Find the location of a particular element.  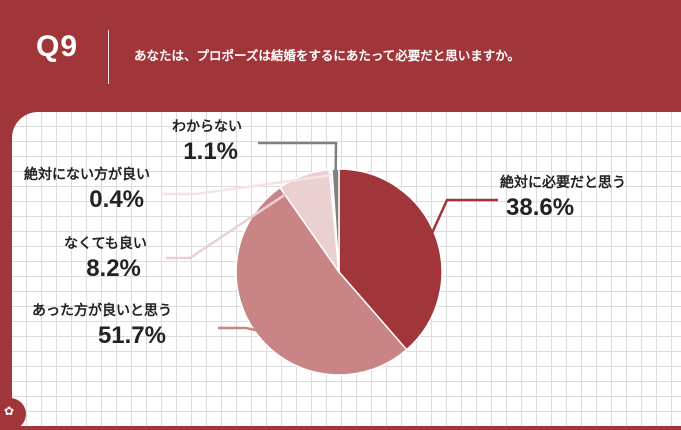

slice-5-value: 1.1% is located at coordinates (210, 151).